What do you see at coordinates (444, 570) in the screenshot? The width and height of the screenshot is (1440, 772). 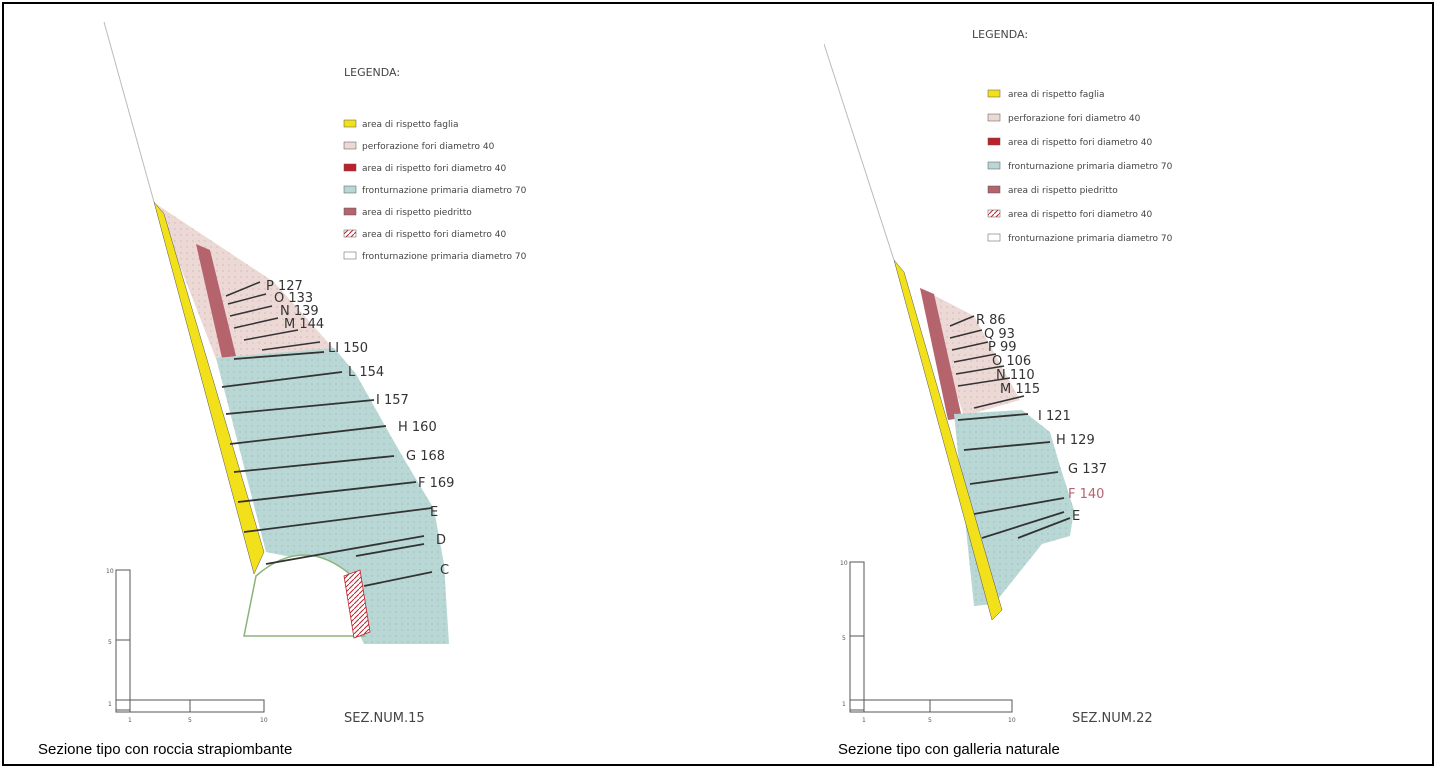 I see `row-label: C` at bounding box center [444, 570].